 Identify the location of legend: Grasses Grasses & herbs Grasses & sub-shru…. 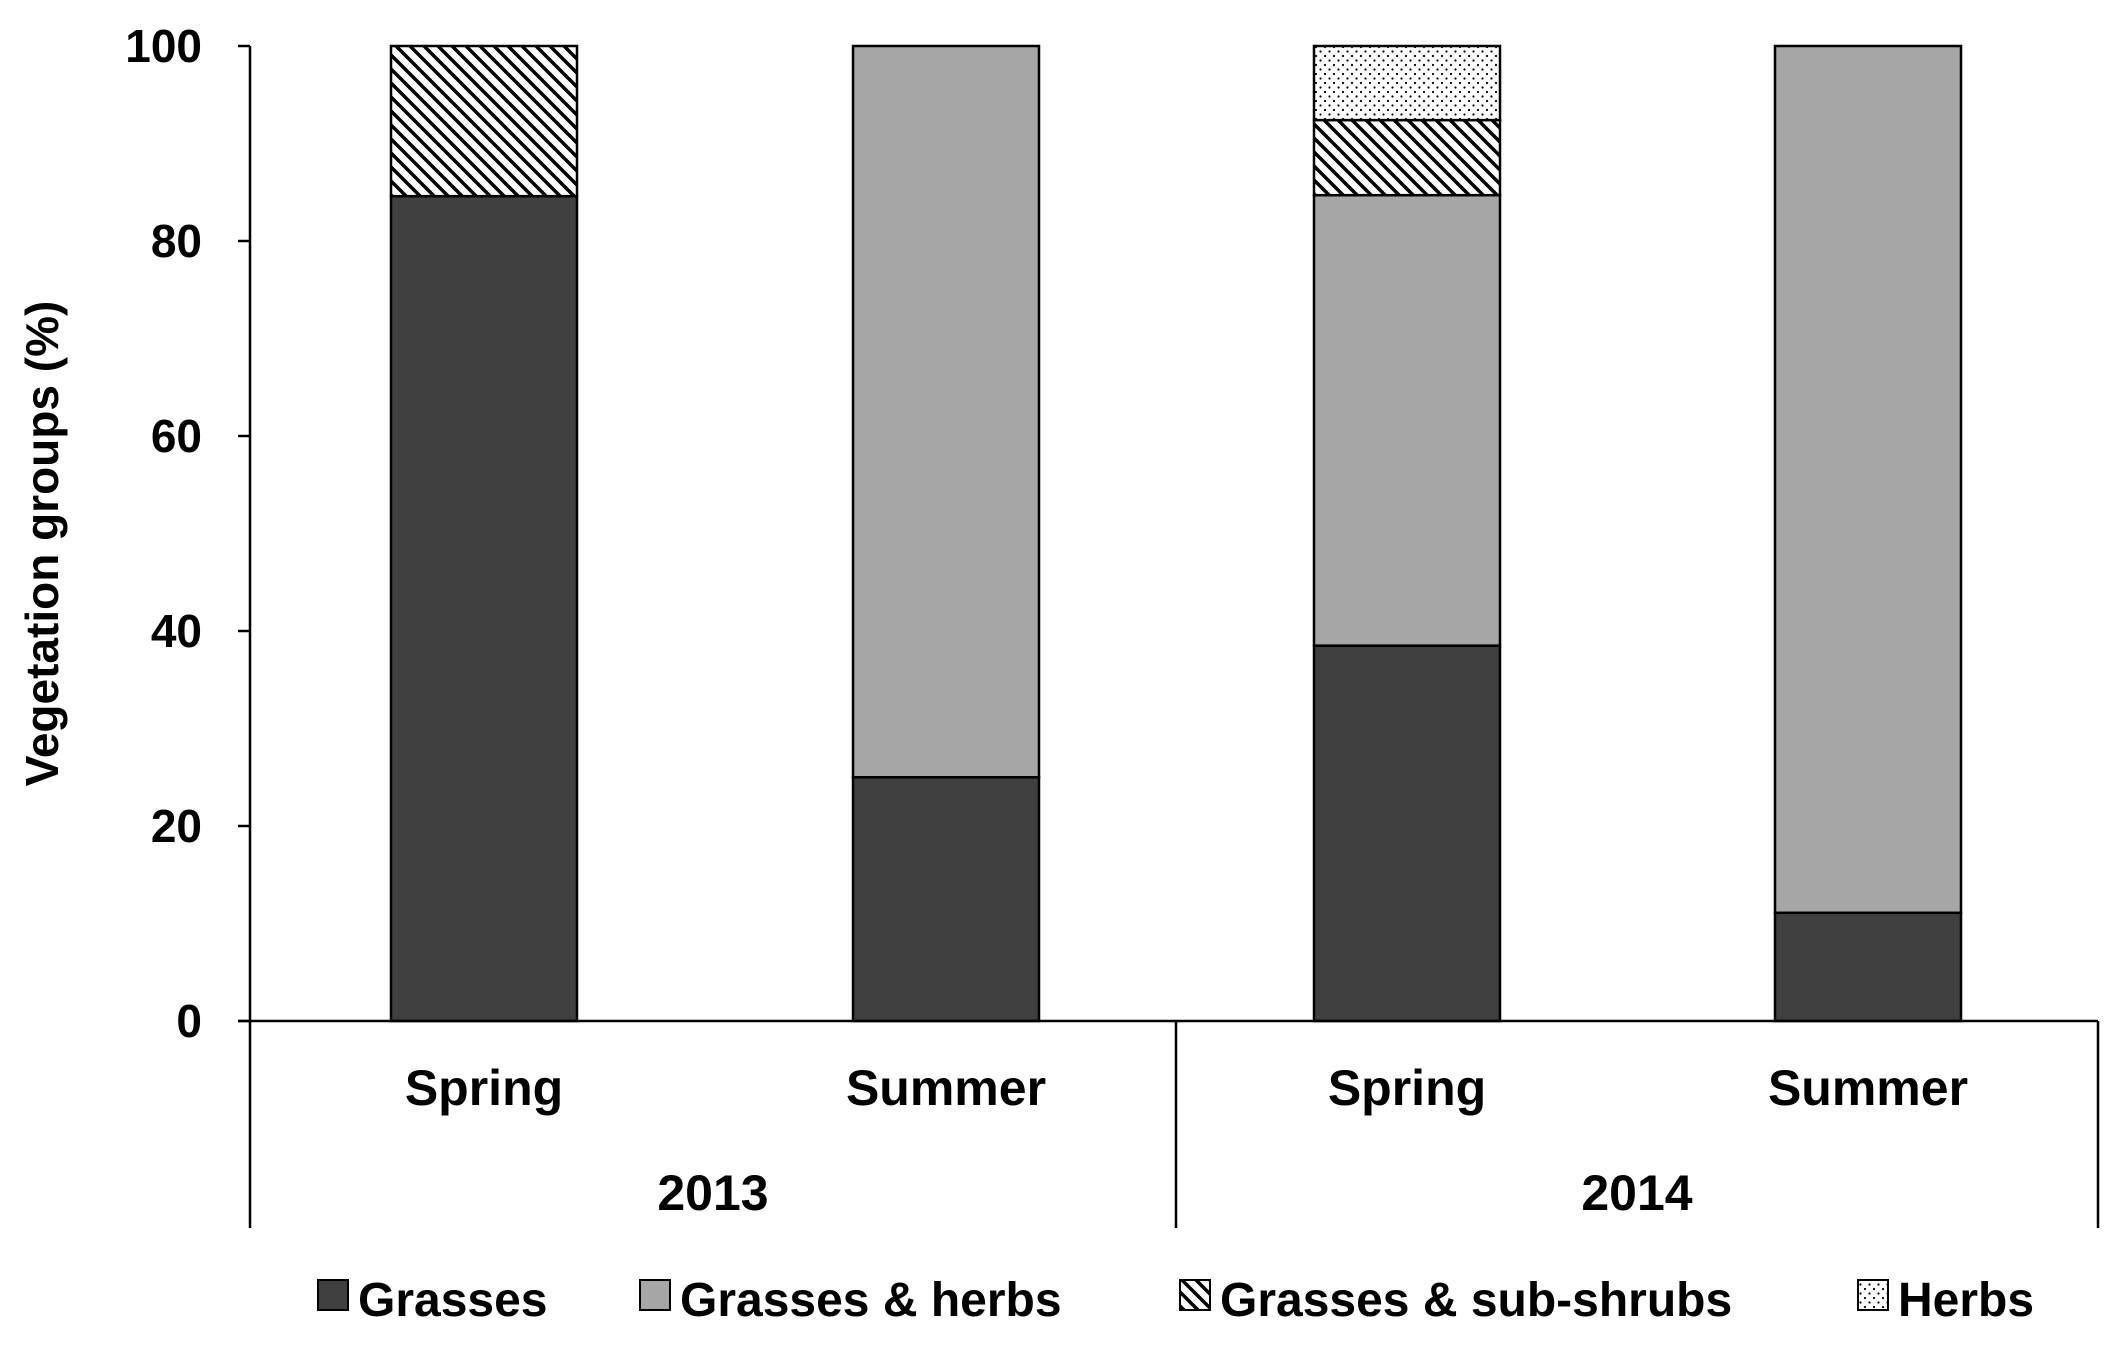
(1175, 1300).